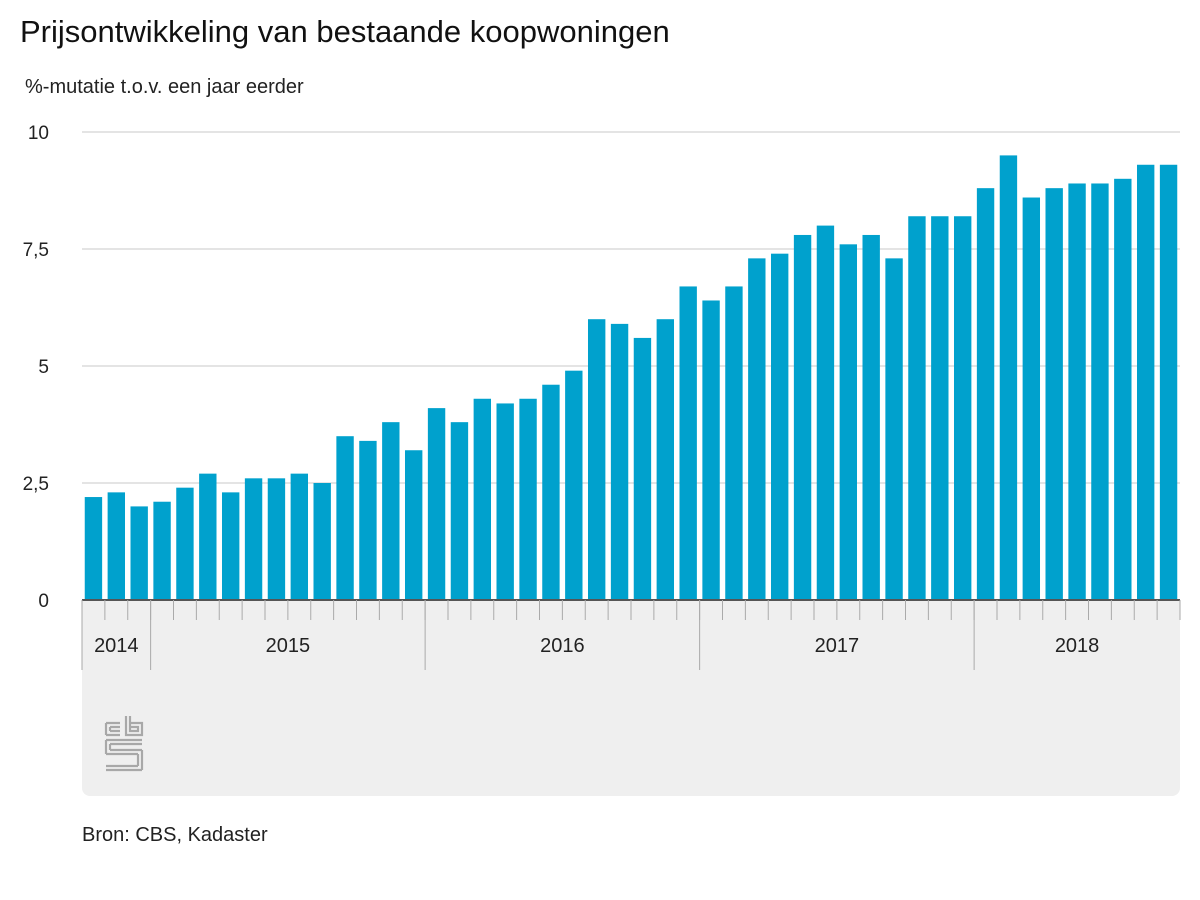 The height and width of the screenshot is (900, 1200). Describe the element at coordinates (36, 250) in the screenshot. I see `y-tick-label: 7,5` at that location.